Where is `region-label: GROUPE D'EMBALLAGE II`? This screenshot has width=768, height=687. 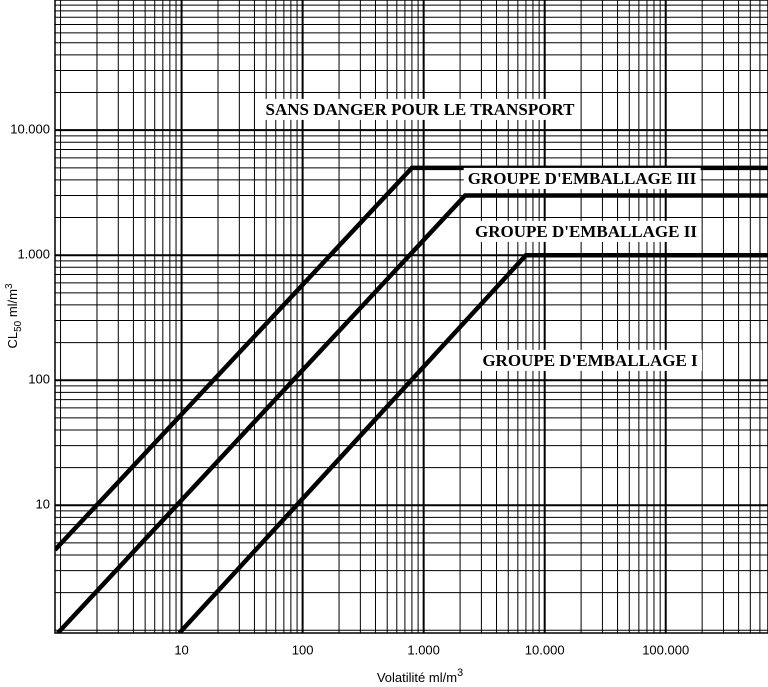 region-label: GROUPE D'EMBALLAGE II is located at coordinates (586, 231).